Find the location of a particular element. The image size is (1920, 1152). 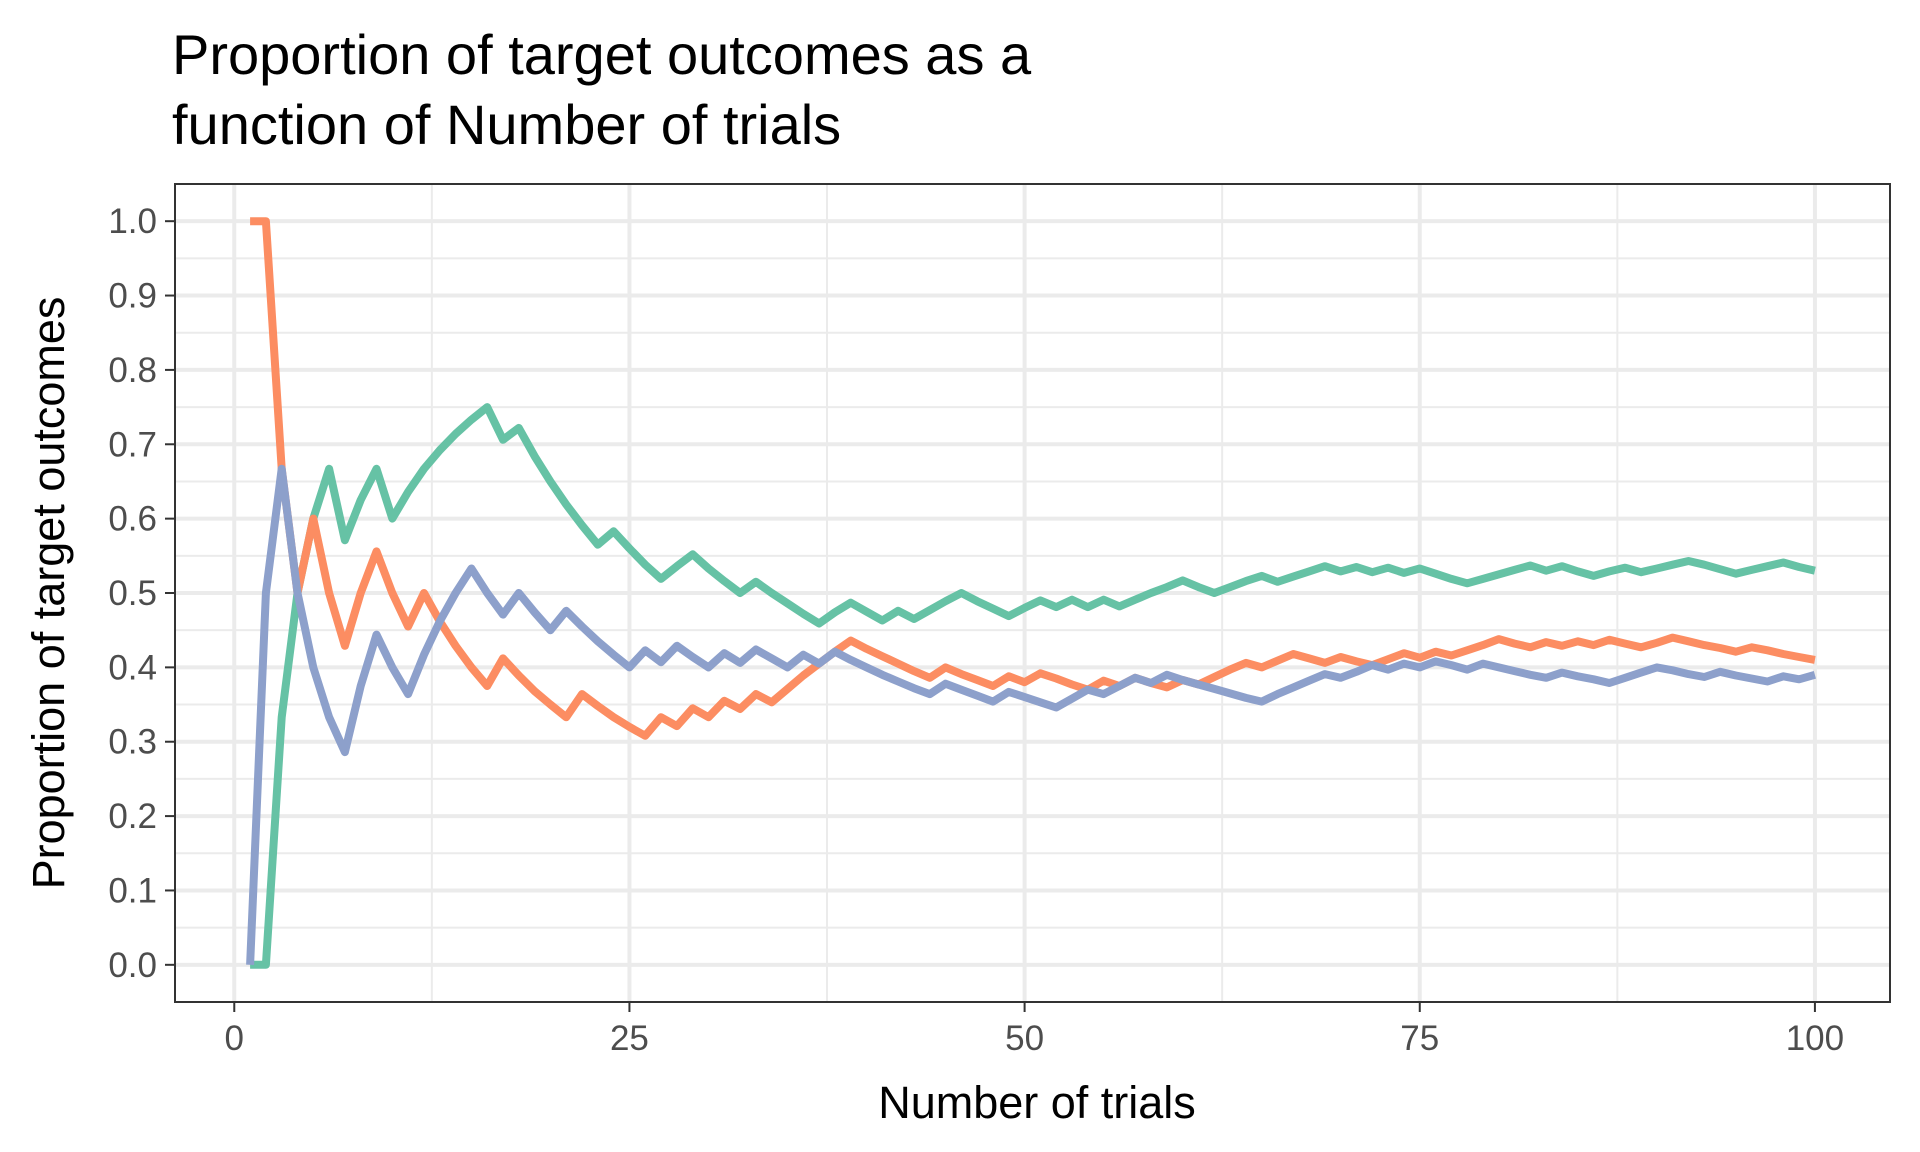

x-tick-label: 50 is located at coordinates (1024, 1038).